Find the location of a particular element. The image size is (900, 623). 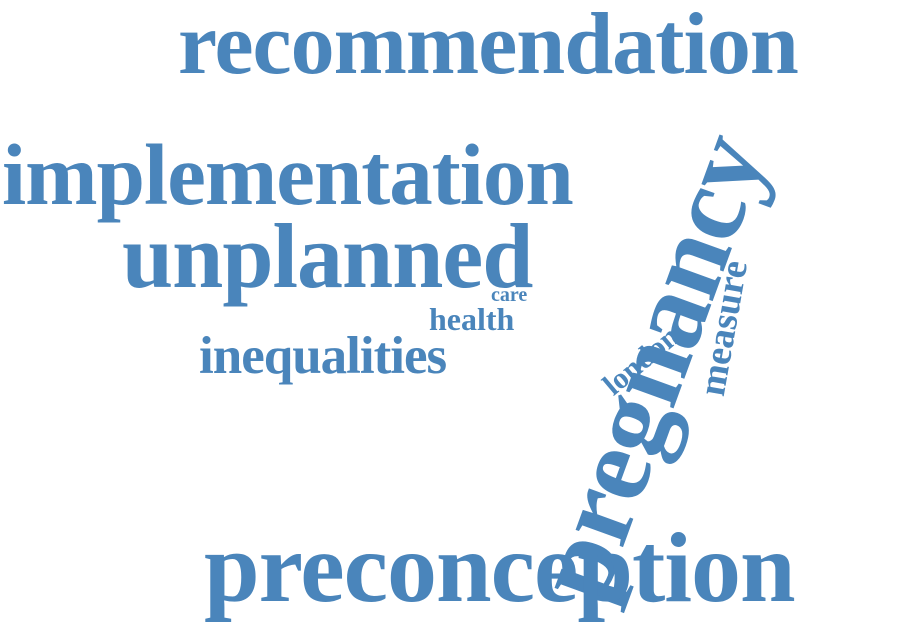

word-unplanned: unplanned is located at coordinates (327, 256).